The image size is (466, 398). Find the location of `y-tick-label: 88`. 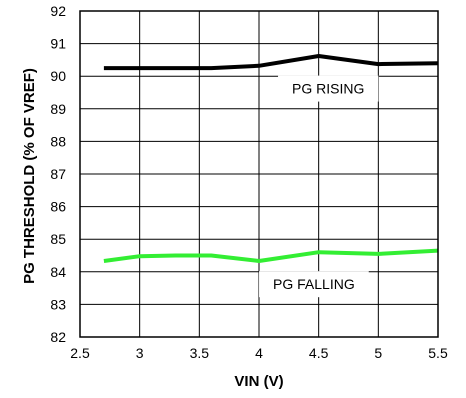

y-tick-label: 88 is located at coordinates (58, 141).